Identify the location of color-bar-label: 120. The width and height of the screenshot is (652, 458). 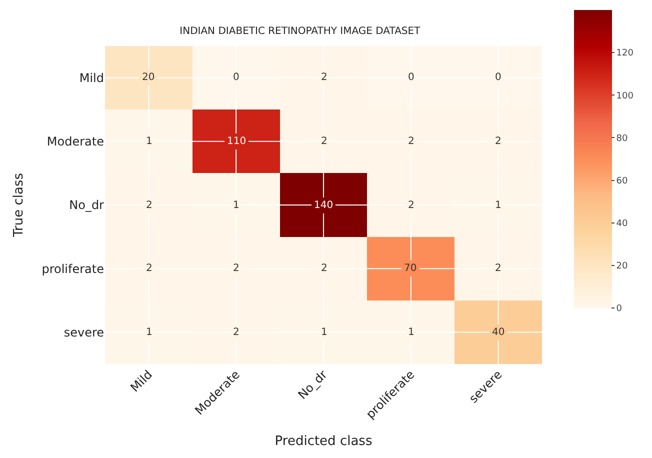
(625, 53).